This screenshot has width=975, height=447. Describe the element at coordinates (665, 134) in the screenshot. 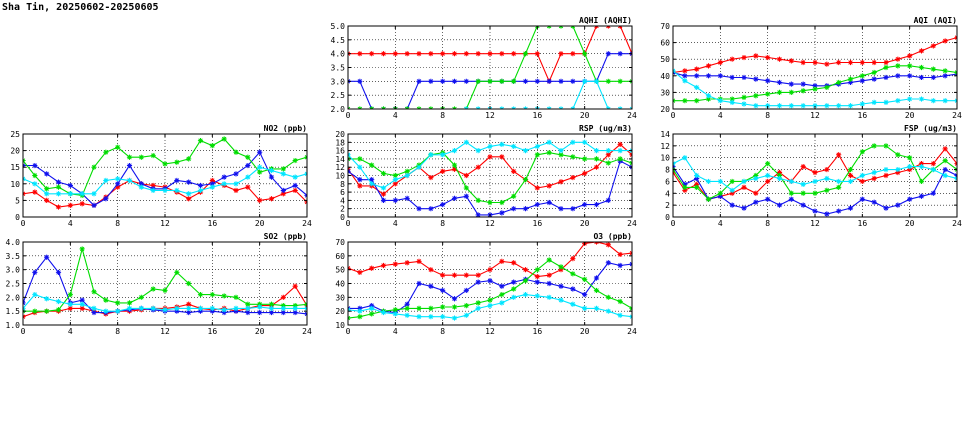

I see `y-tick-label: 14` at that location.